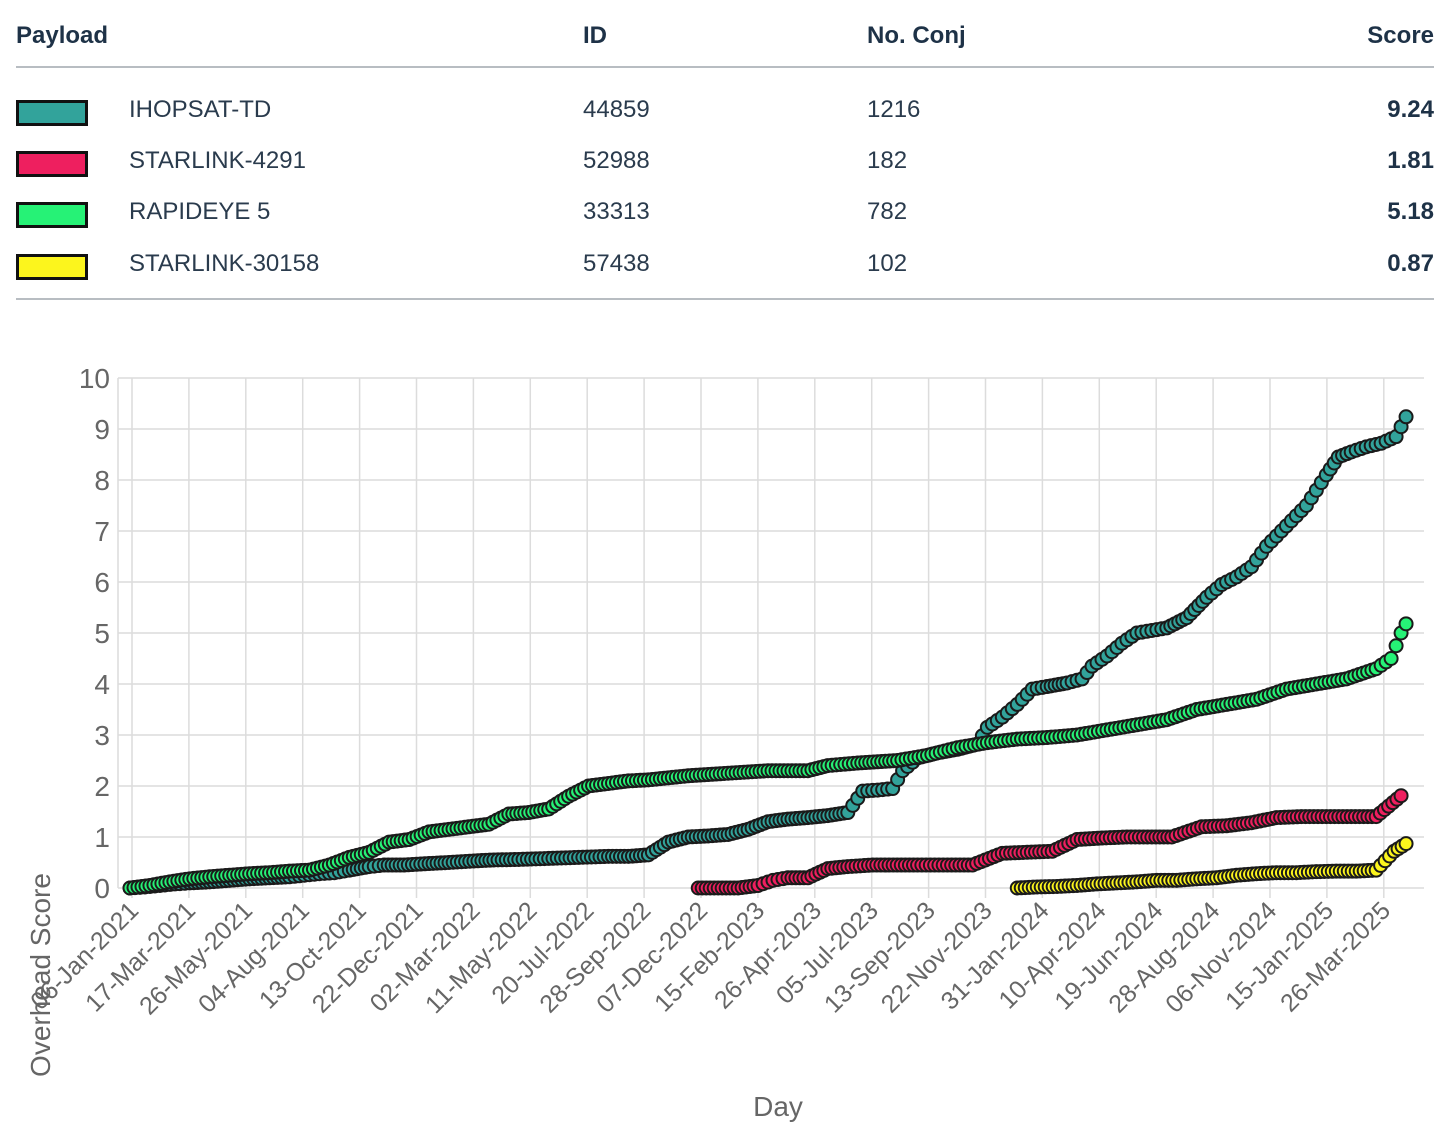 The height and width of the screenshot is (1147, 1456). Describe the element at coordinates (1410, 160) in the screenshot. I see `payload-score: 1.81` at that location.